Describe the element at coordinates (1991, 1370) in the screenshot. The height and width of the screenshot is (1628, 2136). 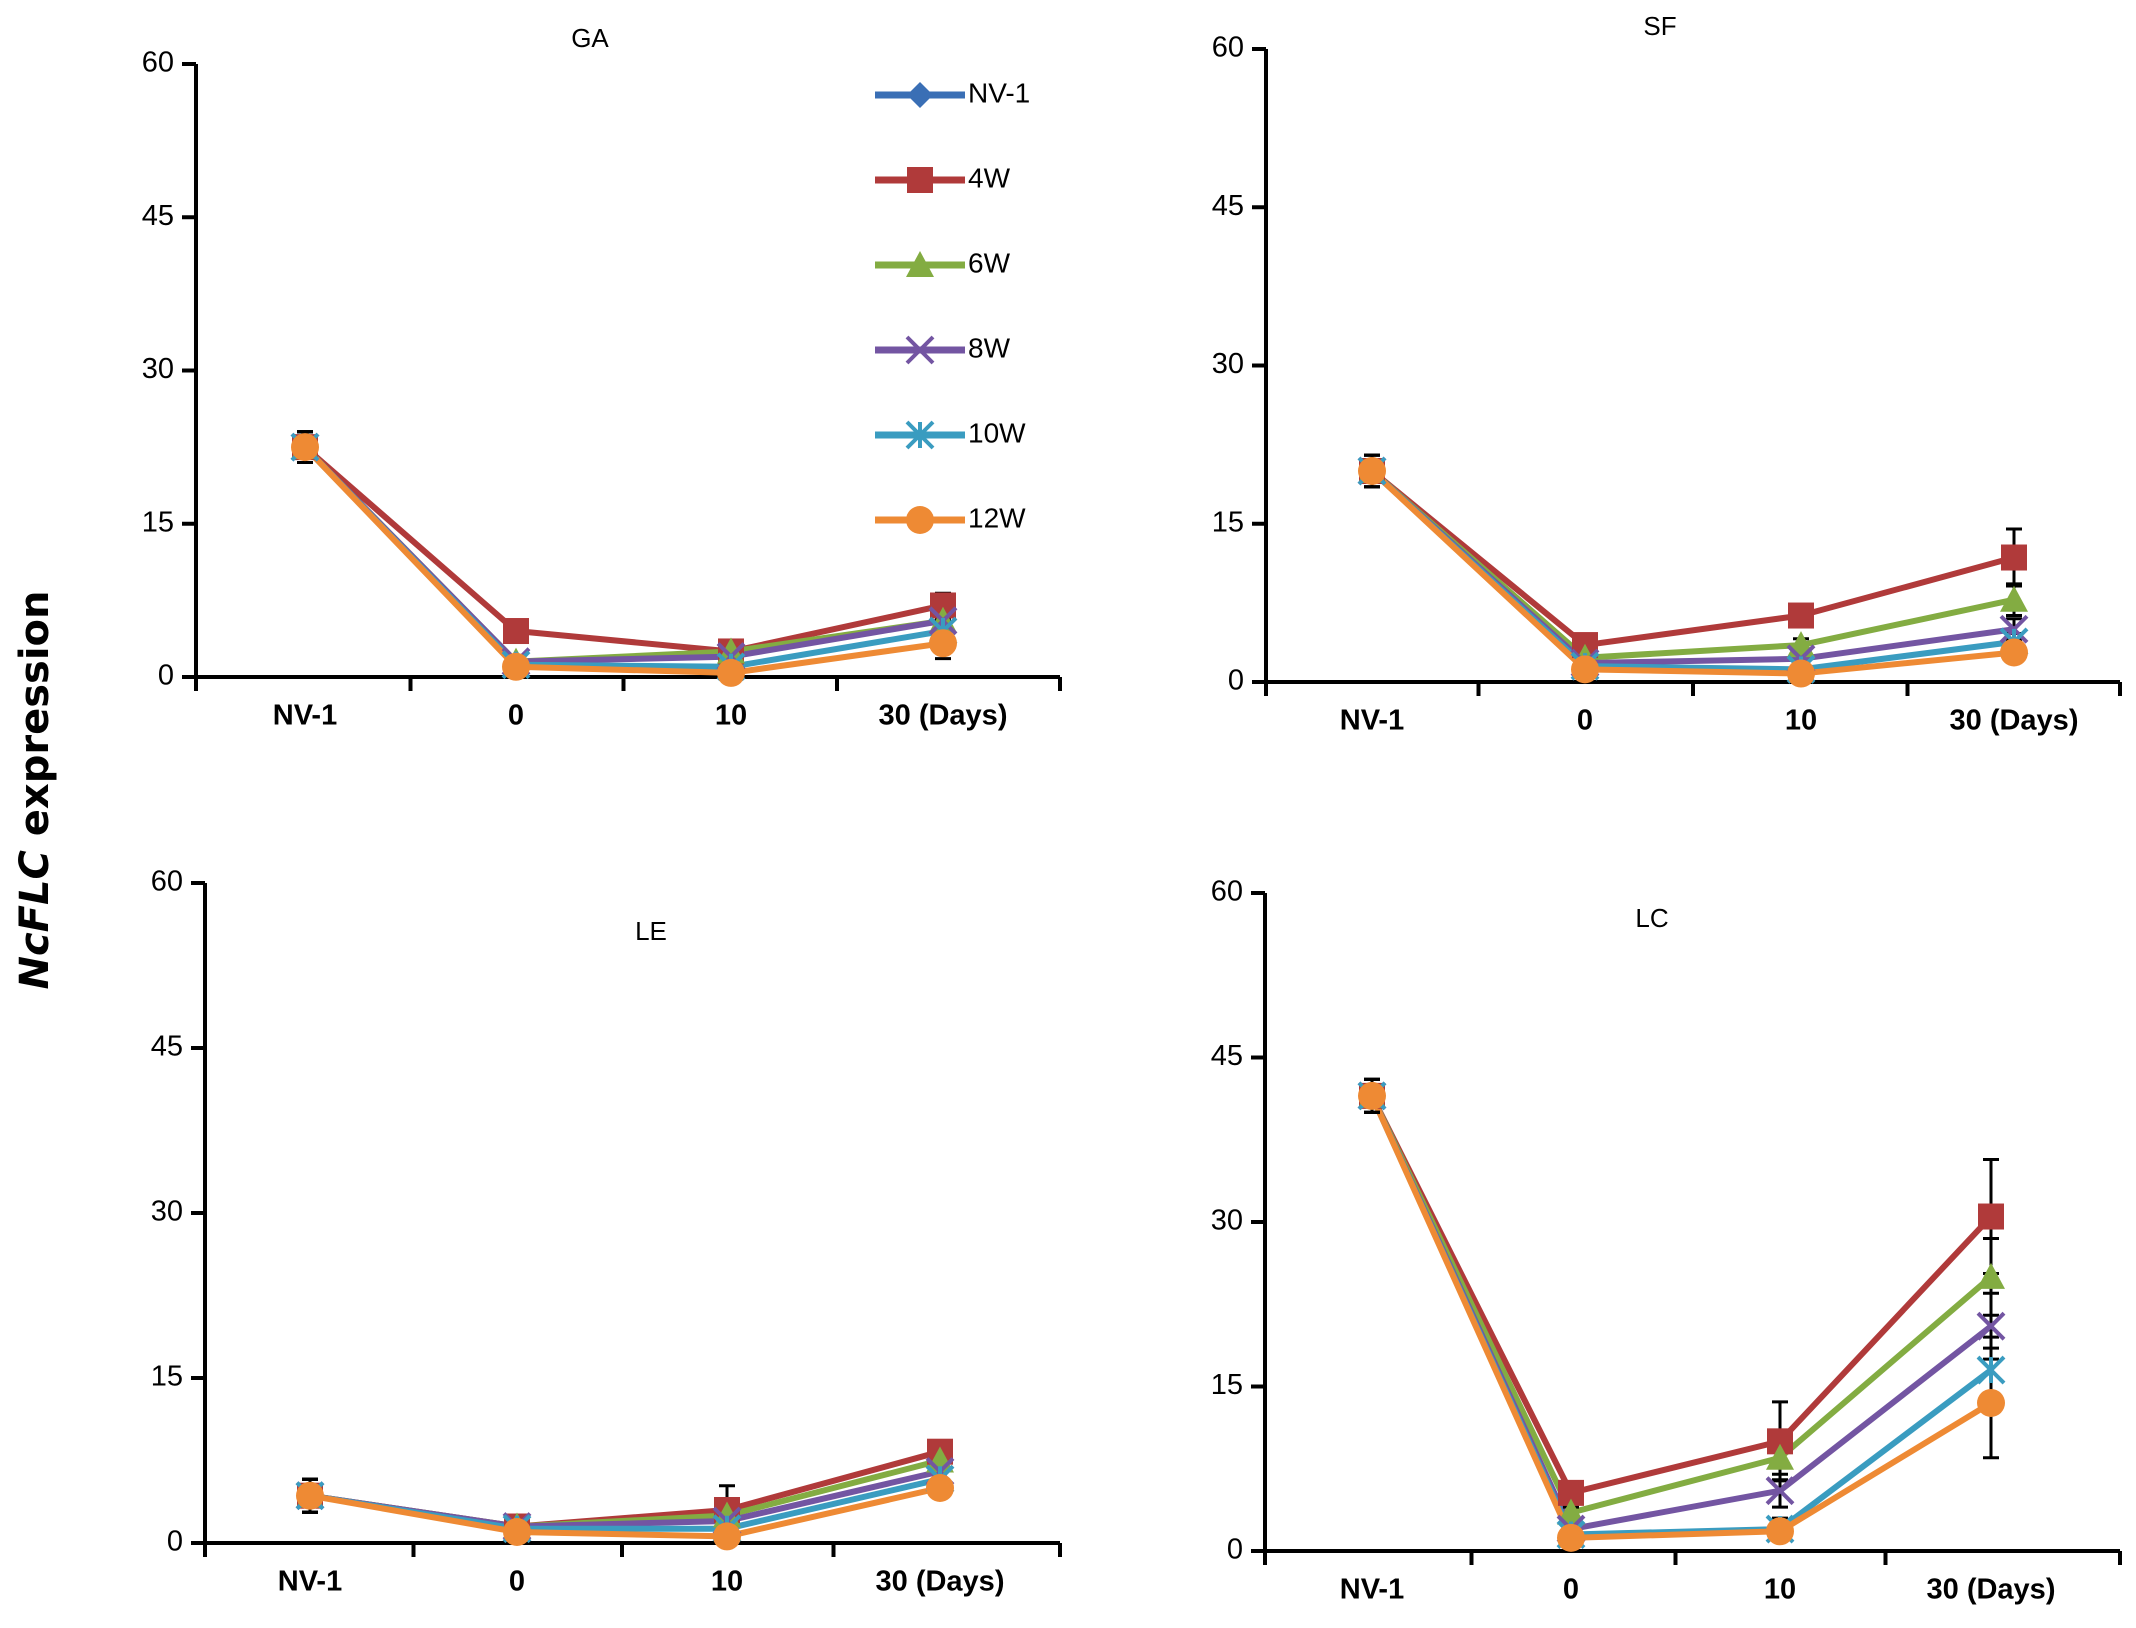
I see `data-point-10w` at that location.